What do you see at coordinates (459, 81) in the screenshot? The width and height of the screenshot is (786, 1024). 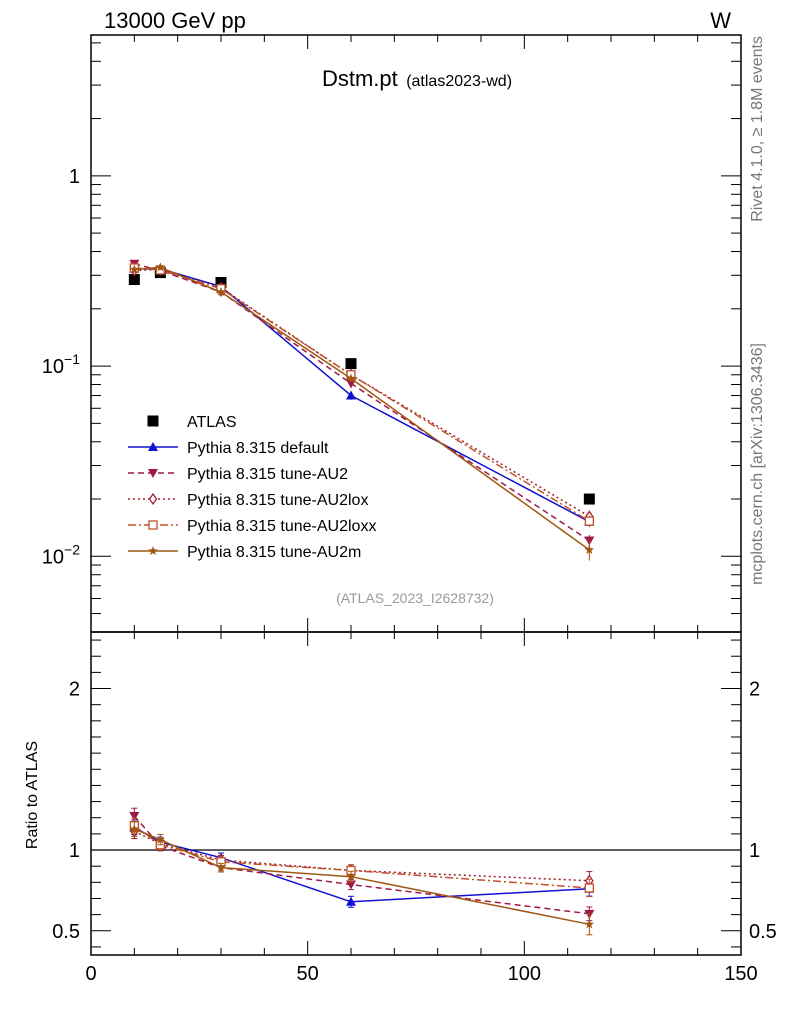 I see `plot-subtitle: (atlas2023-wd)` at bounding box center [459, 81].